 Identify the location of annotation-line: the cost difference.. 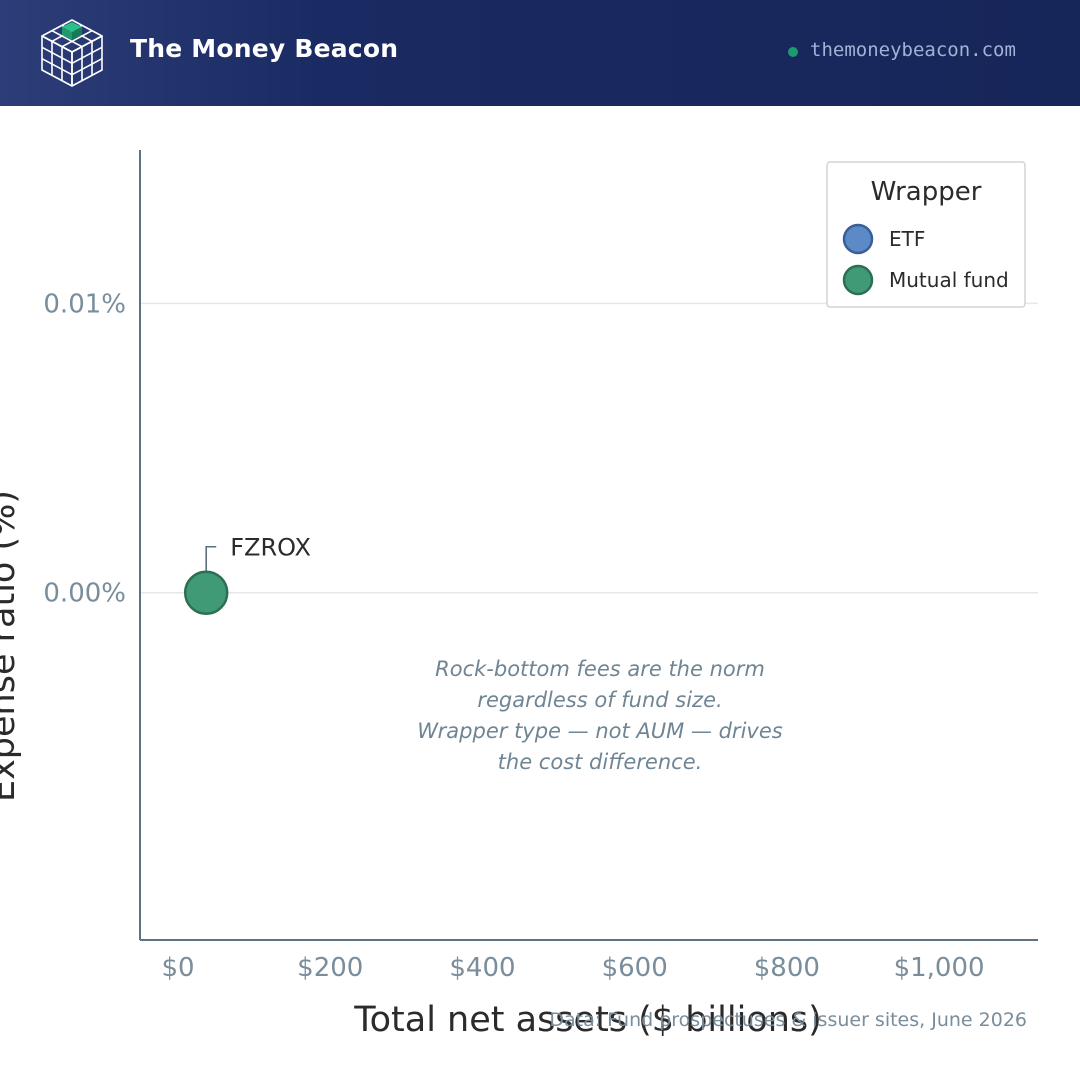
(600, 762).